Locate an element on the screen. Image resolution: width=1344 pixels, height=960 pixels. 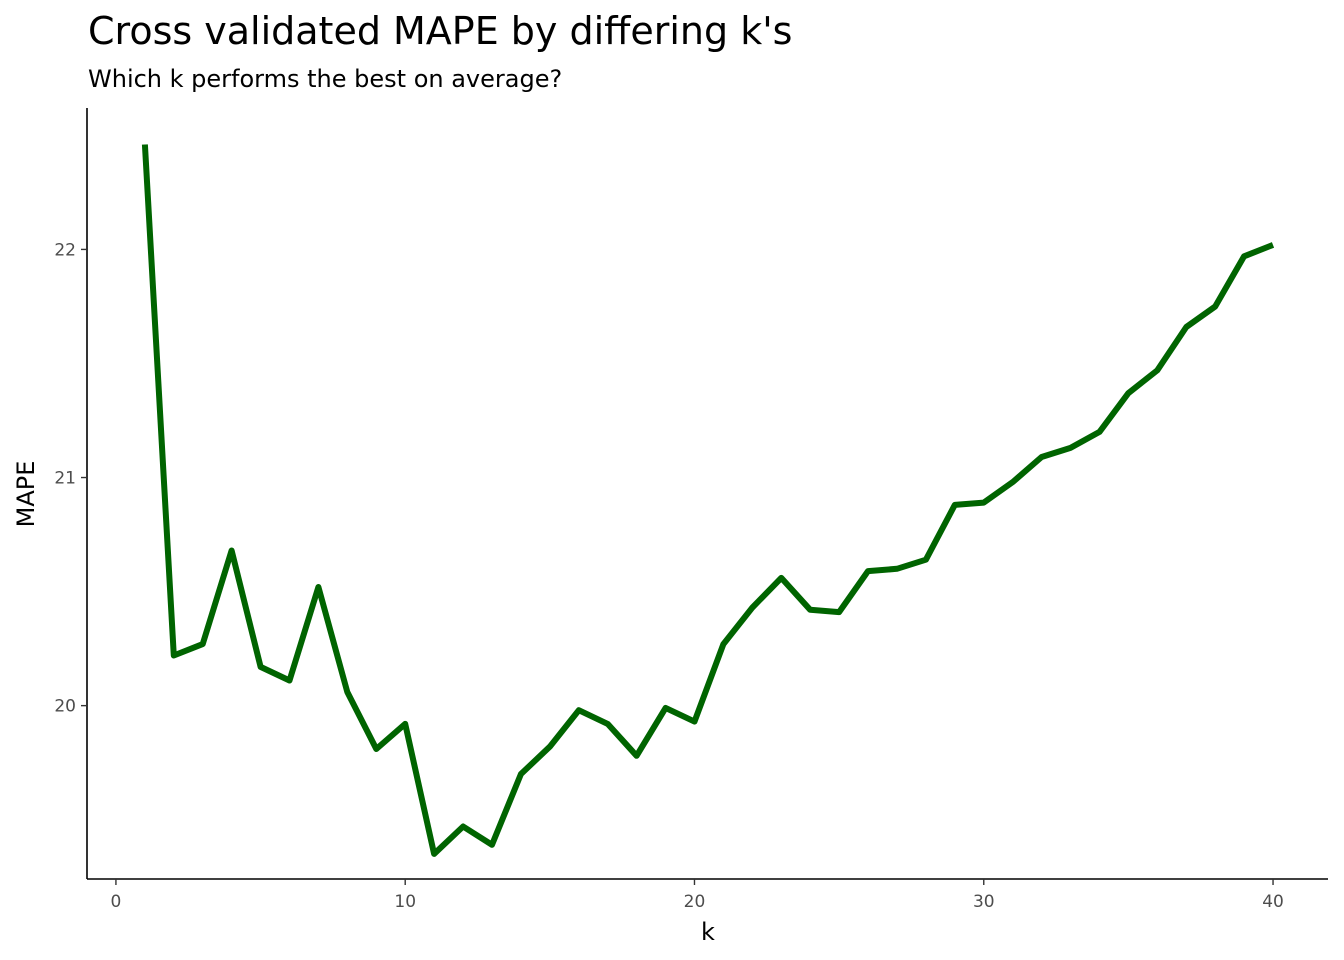
y-axis-label: MAPE is located at coordinates (26, 494).